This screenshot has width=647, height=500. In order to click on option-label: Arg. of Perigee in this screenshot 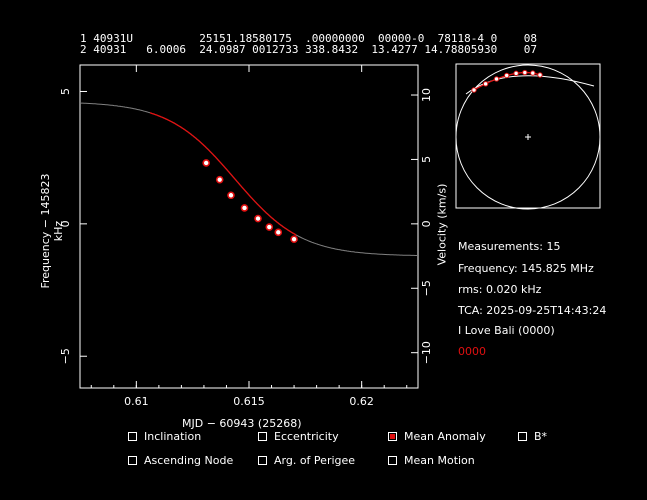, I will do `click(315, 460)`.